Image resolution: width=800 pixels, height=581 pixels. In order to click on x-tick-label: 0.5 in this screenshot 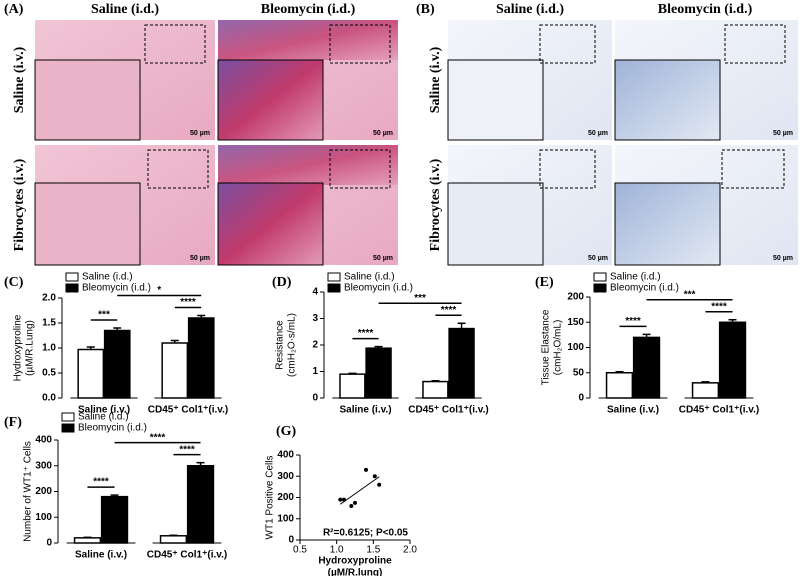, I will do `click(300, 550)`.